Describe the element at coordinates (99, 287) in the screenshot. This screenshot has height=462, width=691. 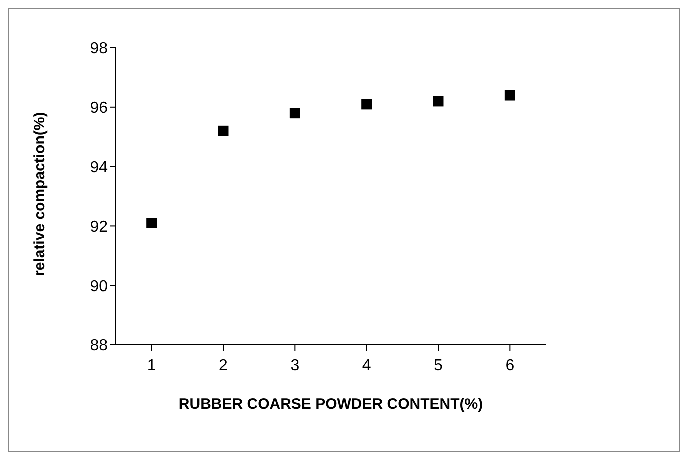
I see `y-tick-label: 90` at that location.